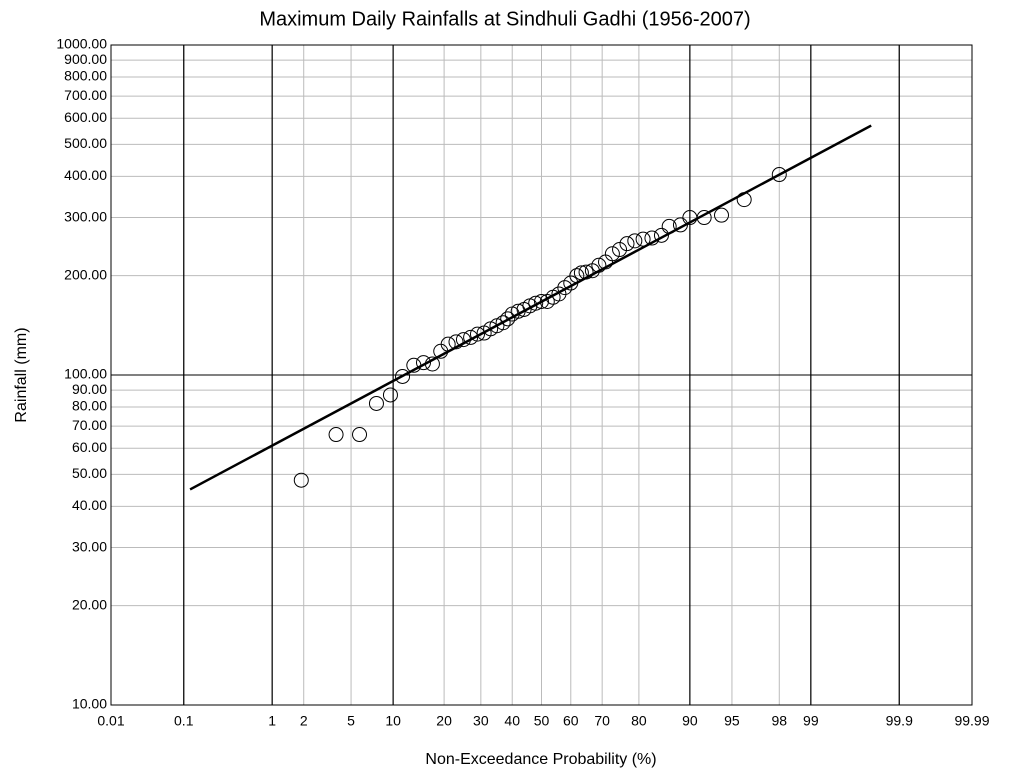  I want to click on y-tick-label: 700.00, so click(85, 95).